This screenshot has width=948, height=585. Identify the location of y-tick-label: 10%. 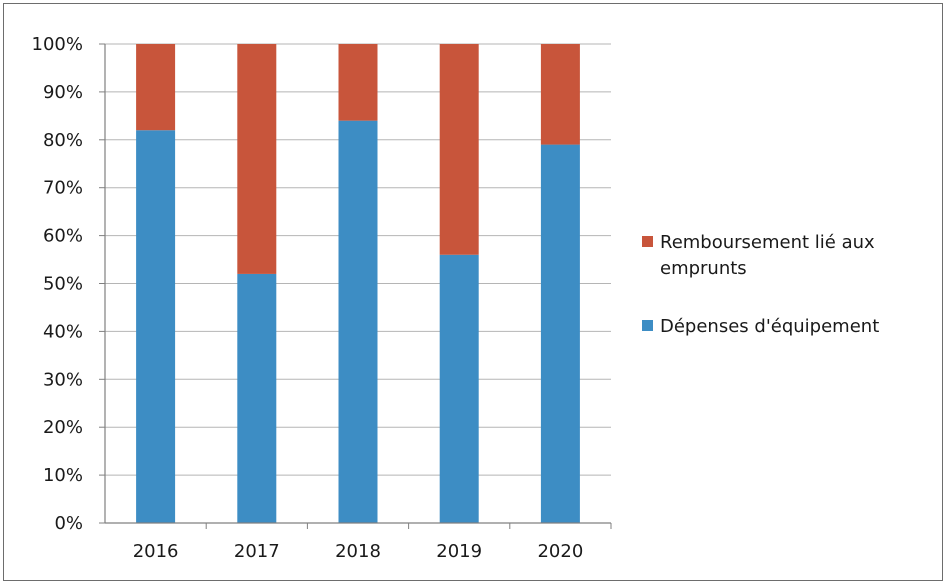
(63, 475).